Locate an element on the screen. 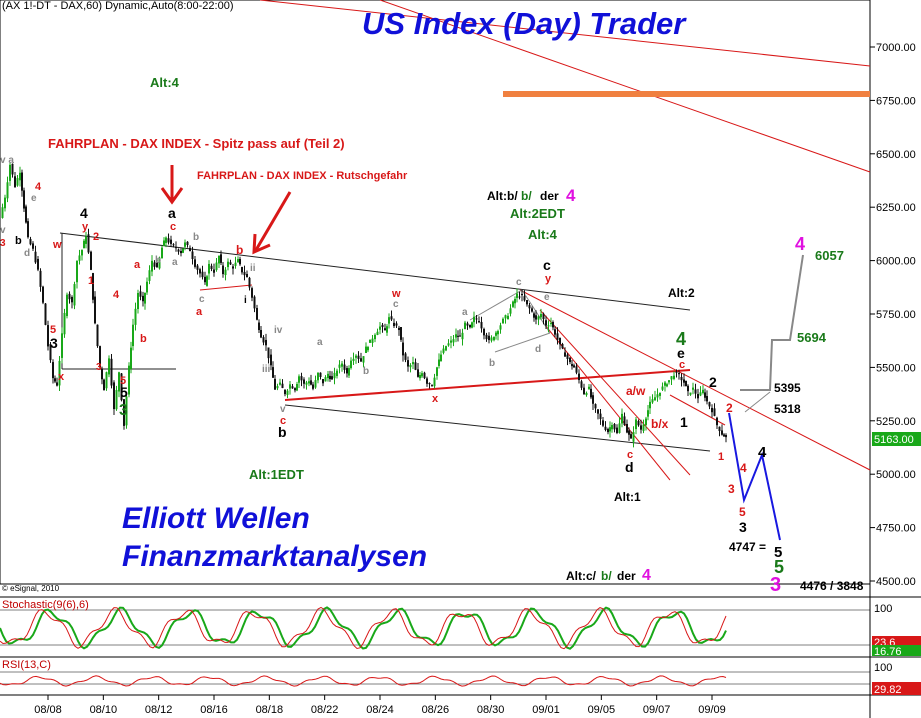 The image size is (921, 718). svg-text: 3 is located at coordinates (731, 489).